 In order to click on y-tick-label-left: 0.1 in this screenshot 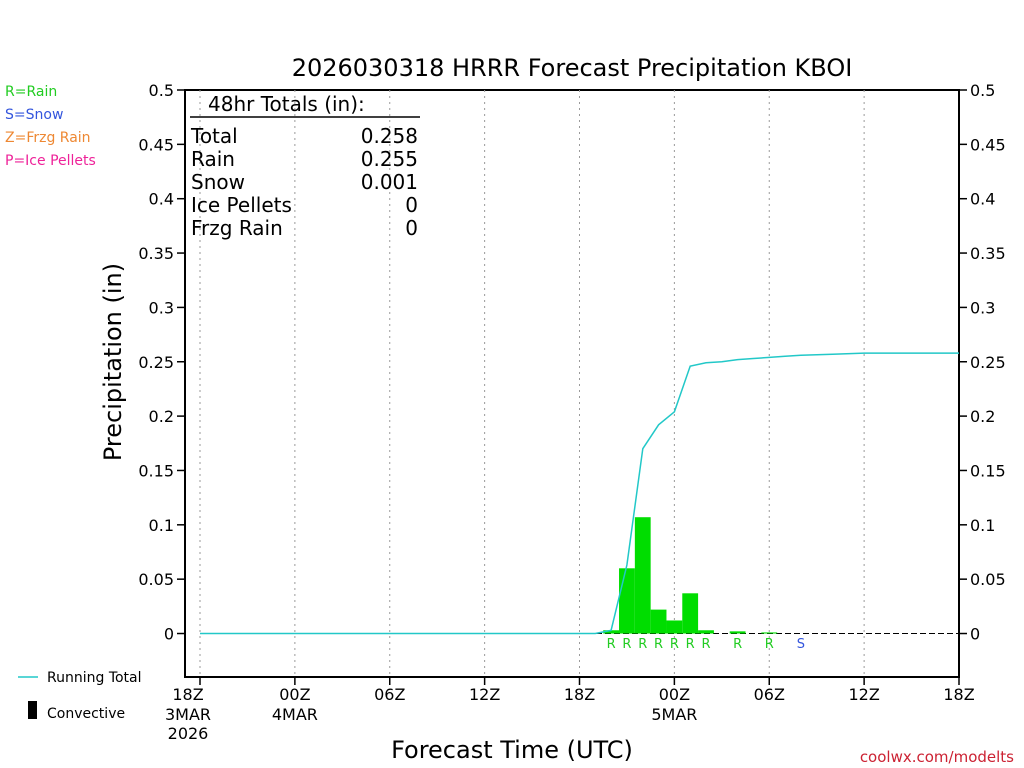, I will do `click(161, 525)`.